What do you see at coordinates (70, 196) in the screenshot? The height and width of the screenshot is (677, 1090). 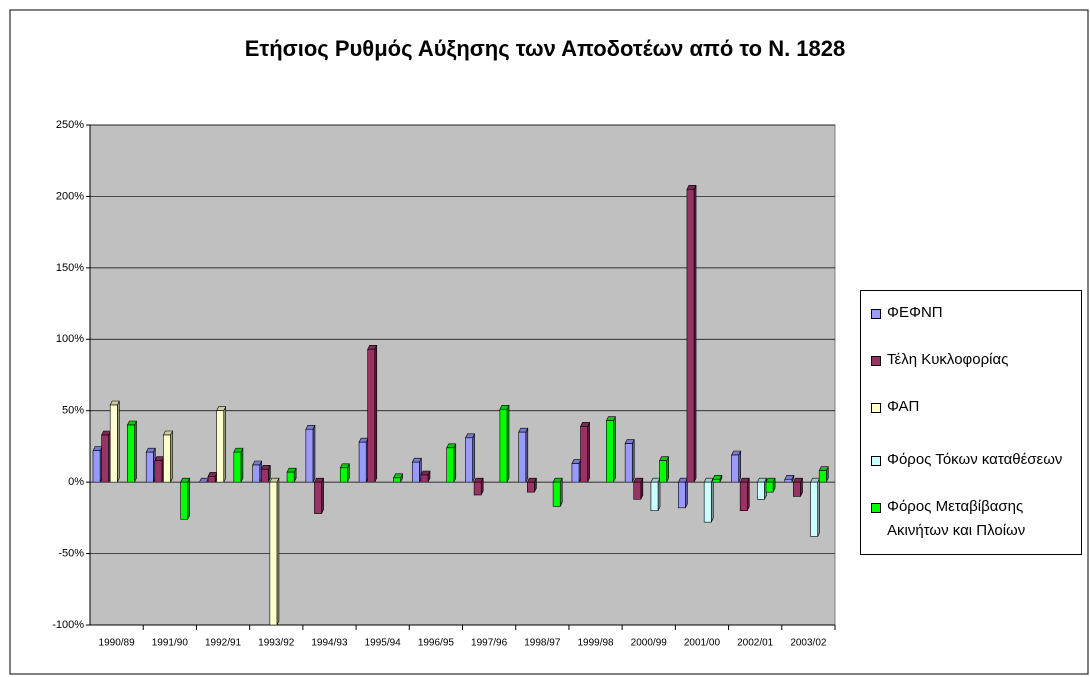 I see `y-tick-label: 200%` at bounding box center [70, 196].